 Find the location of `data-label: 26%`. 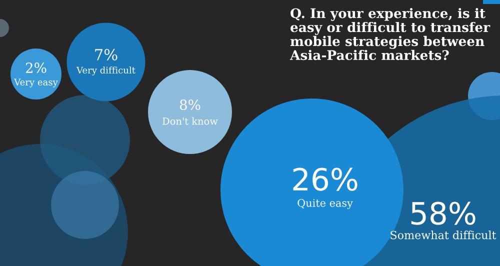

data-label: 26% is located at coordinates (325, 179).